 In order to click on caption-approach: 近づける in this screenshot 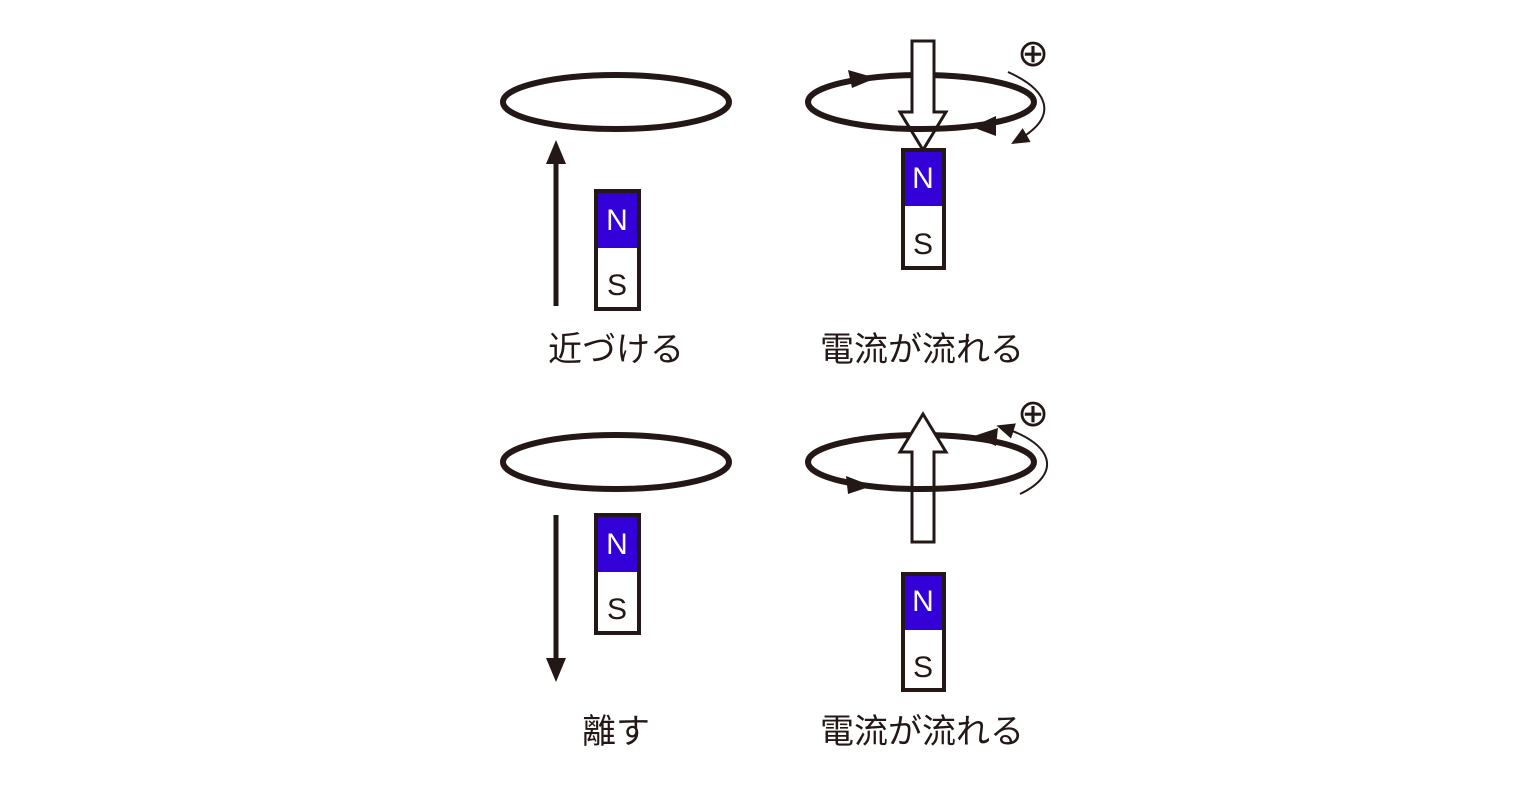, I will do `click(616, 350)`.